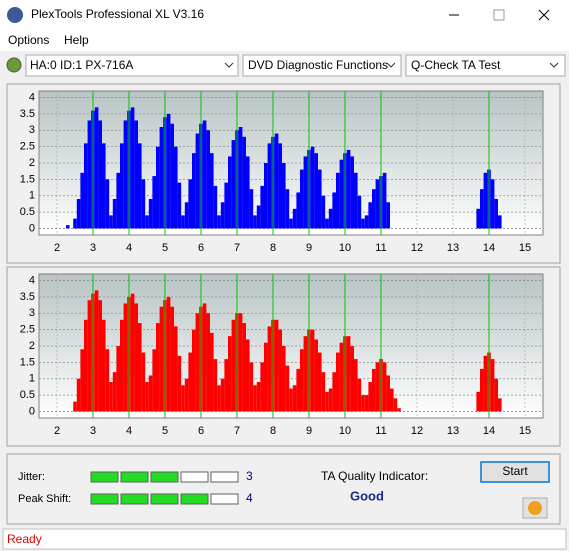 The image size is (569, 551). What do you see at coordinates (93, 431) in the screenshot?
I see `x-tick-label: 3` at bounding box center [93, 431].